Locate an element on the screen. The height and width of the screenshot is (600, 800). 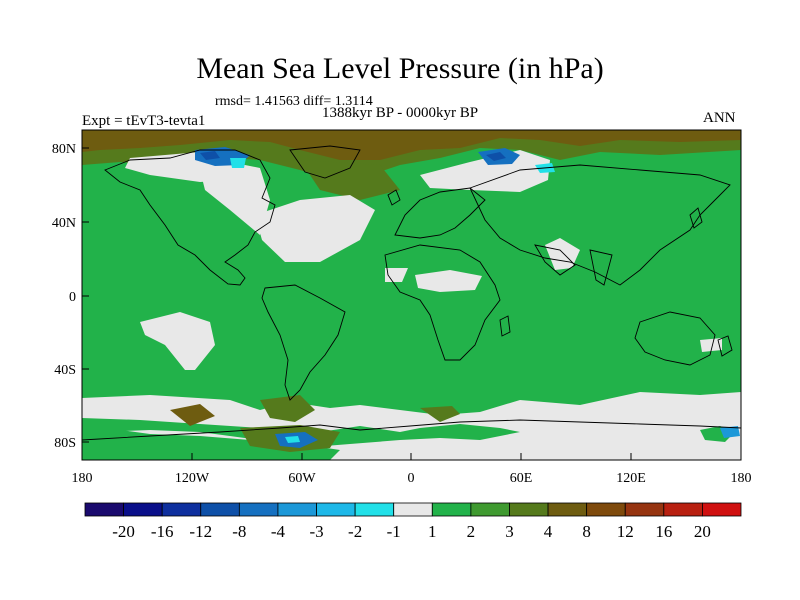
colorbar-label: -4 is located at coordinates (278, 531).